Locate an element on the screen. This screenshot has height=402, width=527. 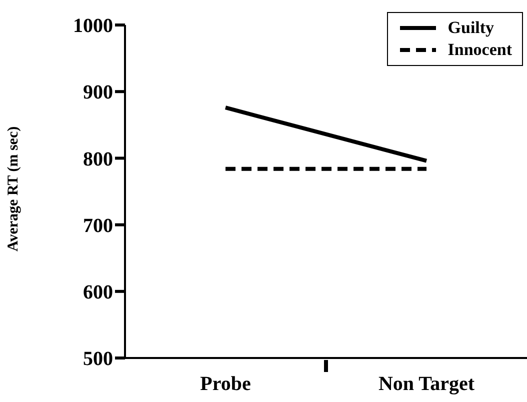
y-tick-label: 800 is located at coordinates (98, 159).